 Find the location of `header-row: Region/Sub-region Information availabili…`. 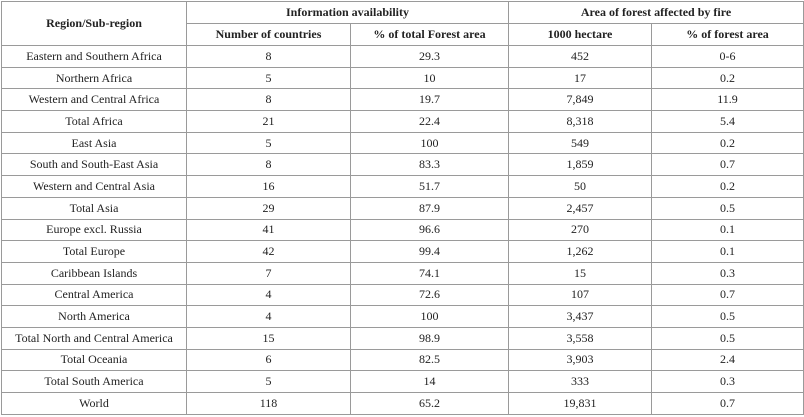

header-row: Region/Sub-region Information availabili… is located at coordinates (402, 23).